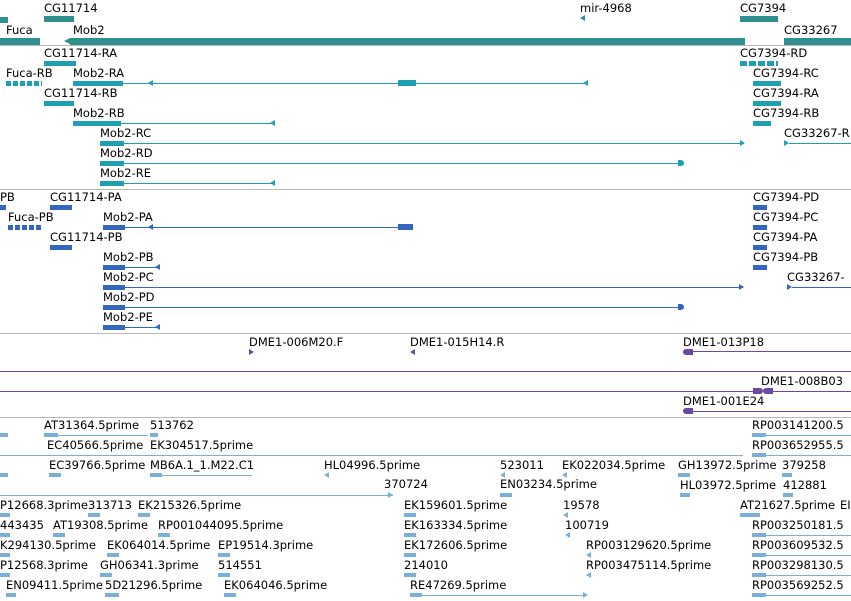 This screenshot has width=851, height=601. I want to click on est-label: EK304517.5prime, so click(202, 445).